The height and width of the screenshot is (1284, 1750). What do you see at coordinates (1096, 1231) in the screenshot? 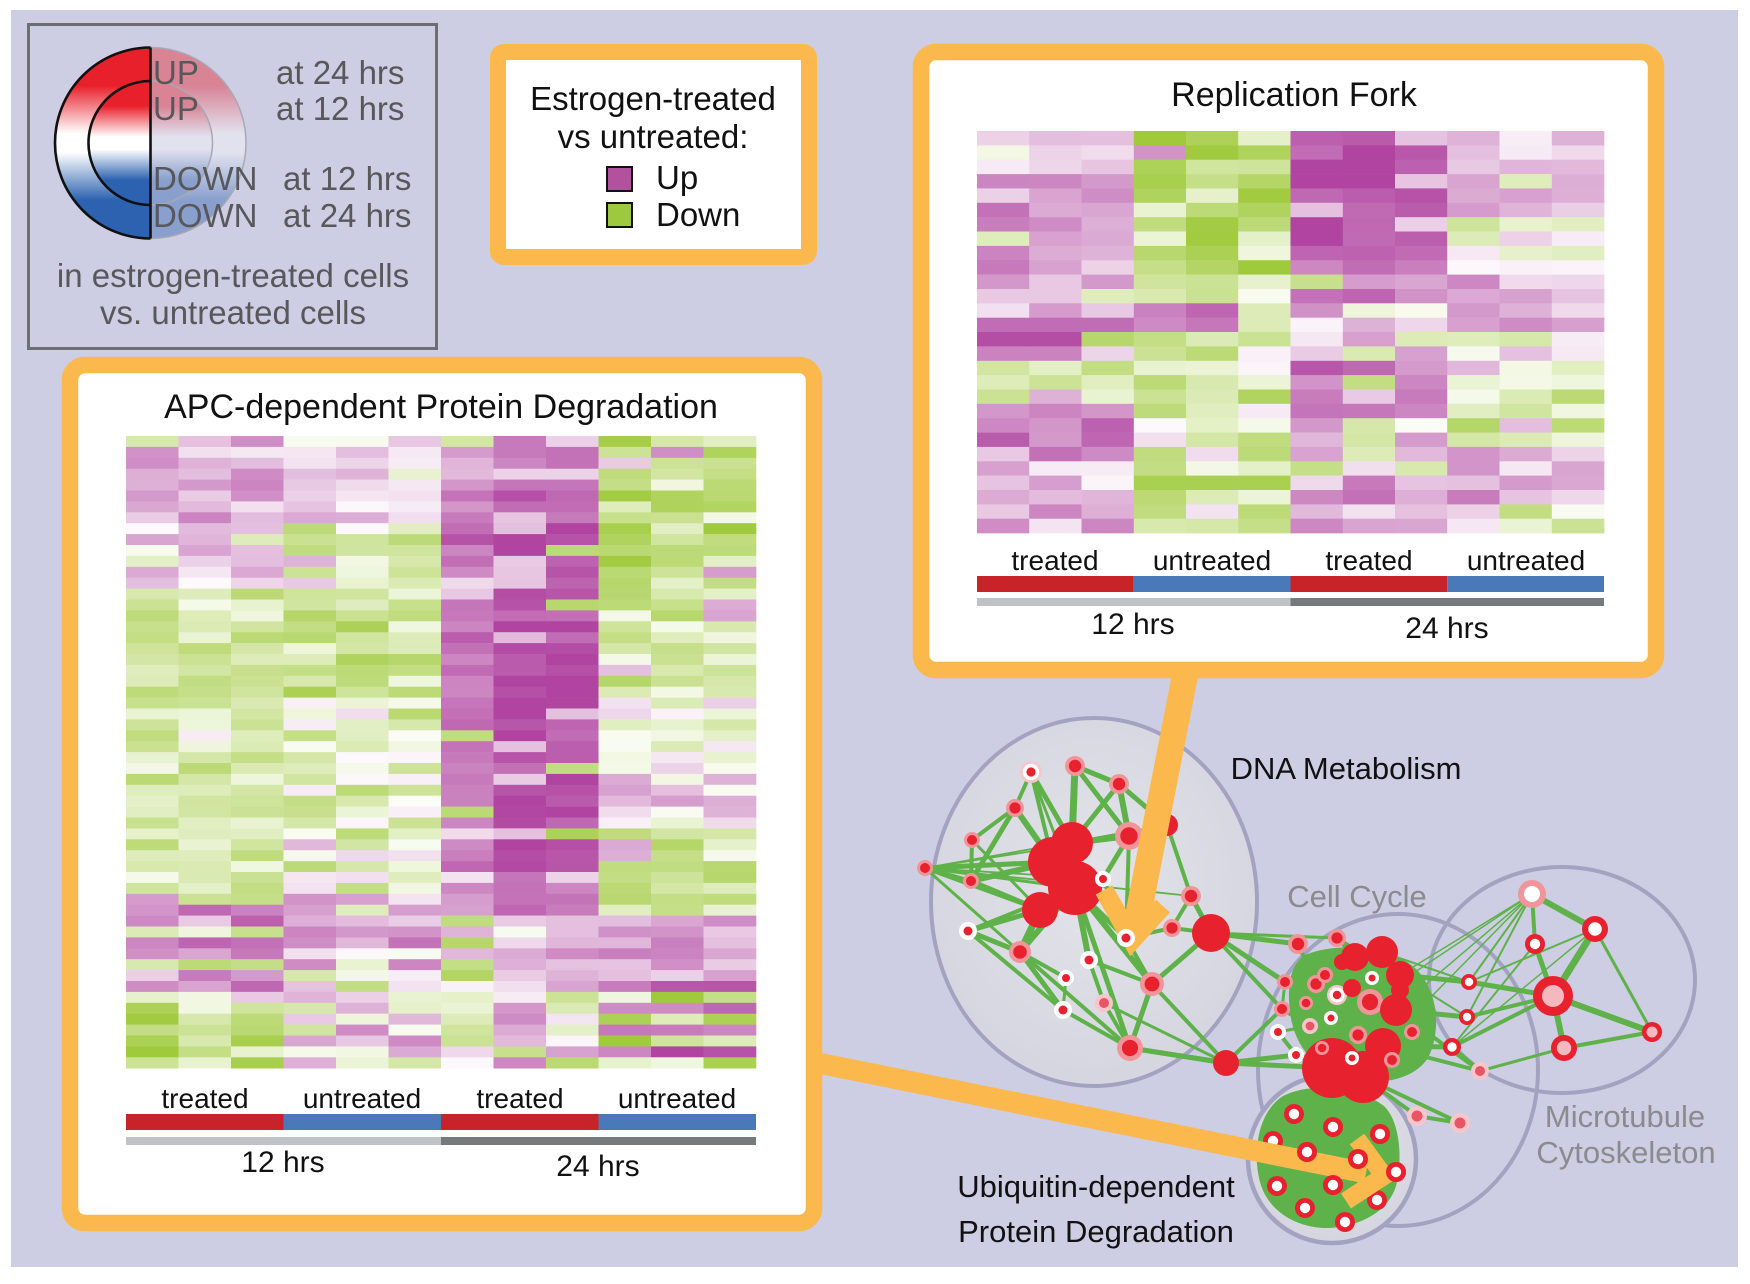
I see `svg-text: Protein Degradation` at bounding box center [1096, 1231].